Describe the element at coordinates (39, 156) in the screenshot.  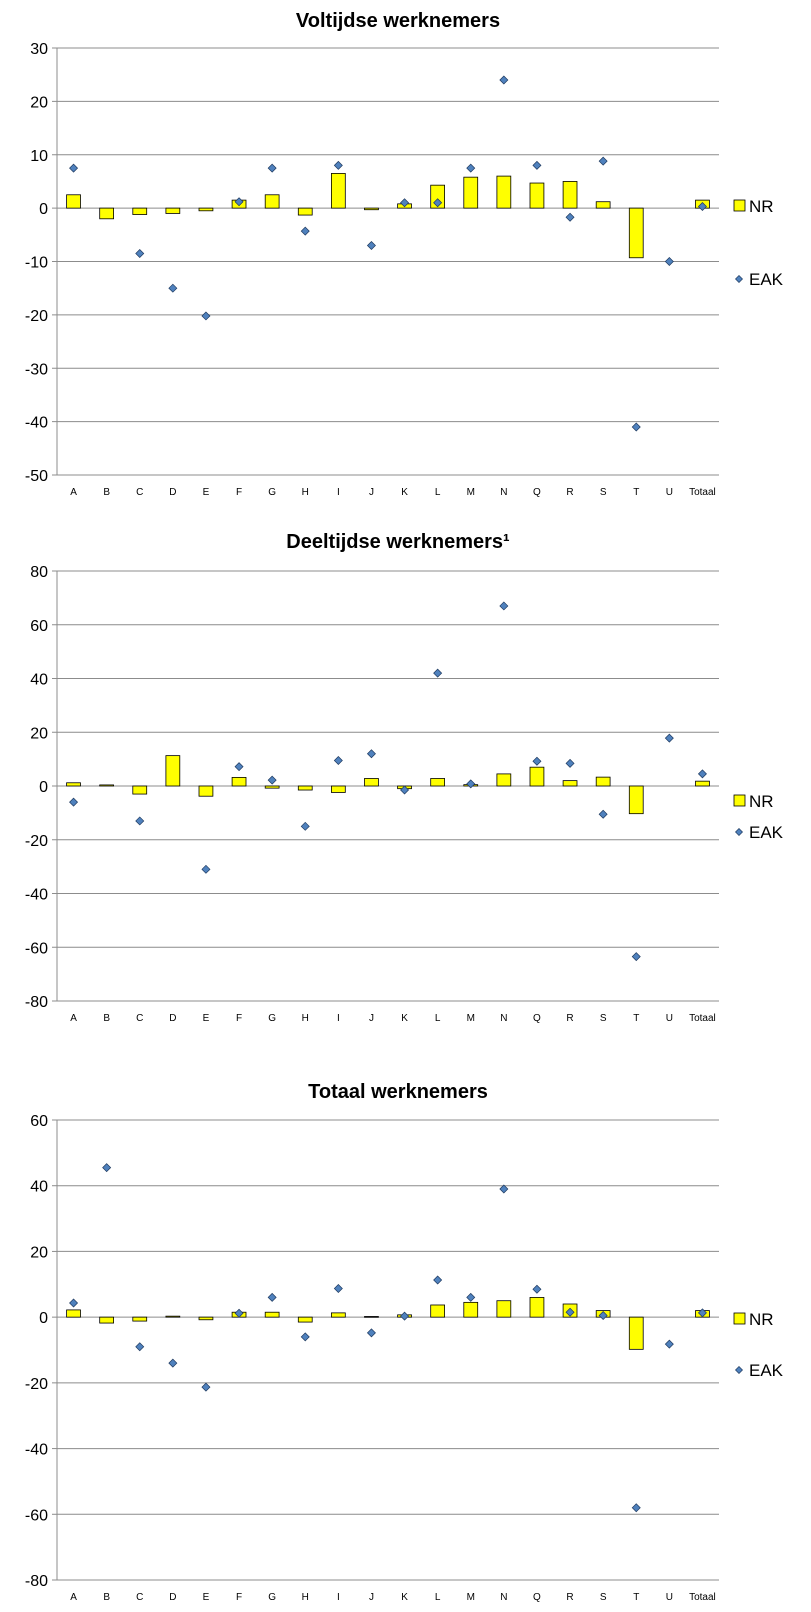
I see `y-tick-label: 10` at that location.